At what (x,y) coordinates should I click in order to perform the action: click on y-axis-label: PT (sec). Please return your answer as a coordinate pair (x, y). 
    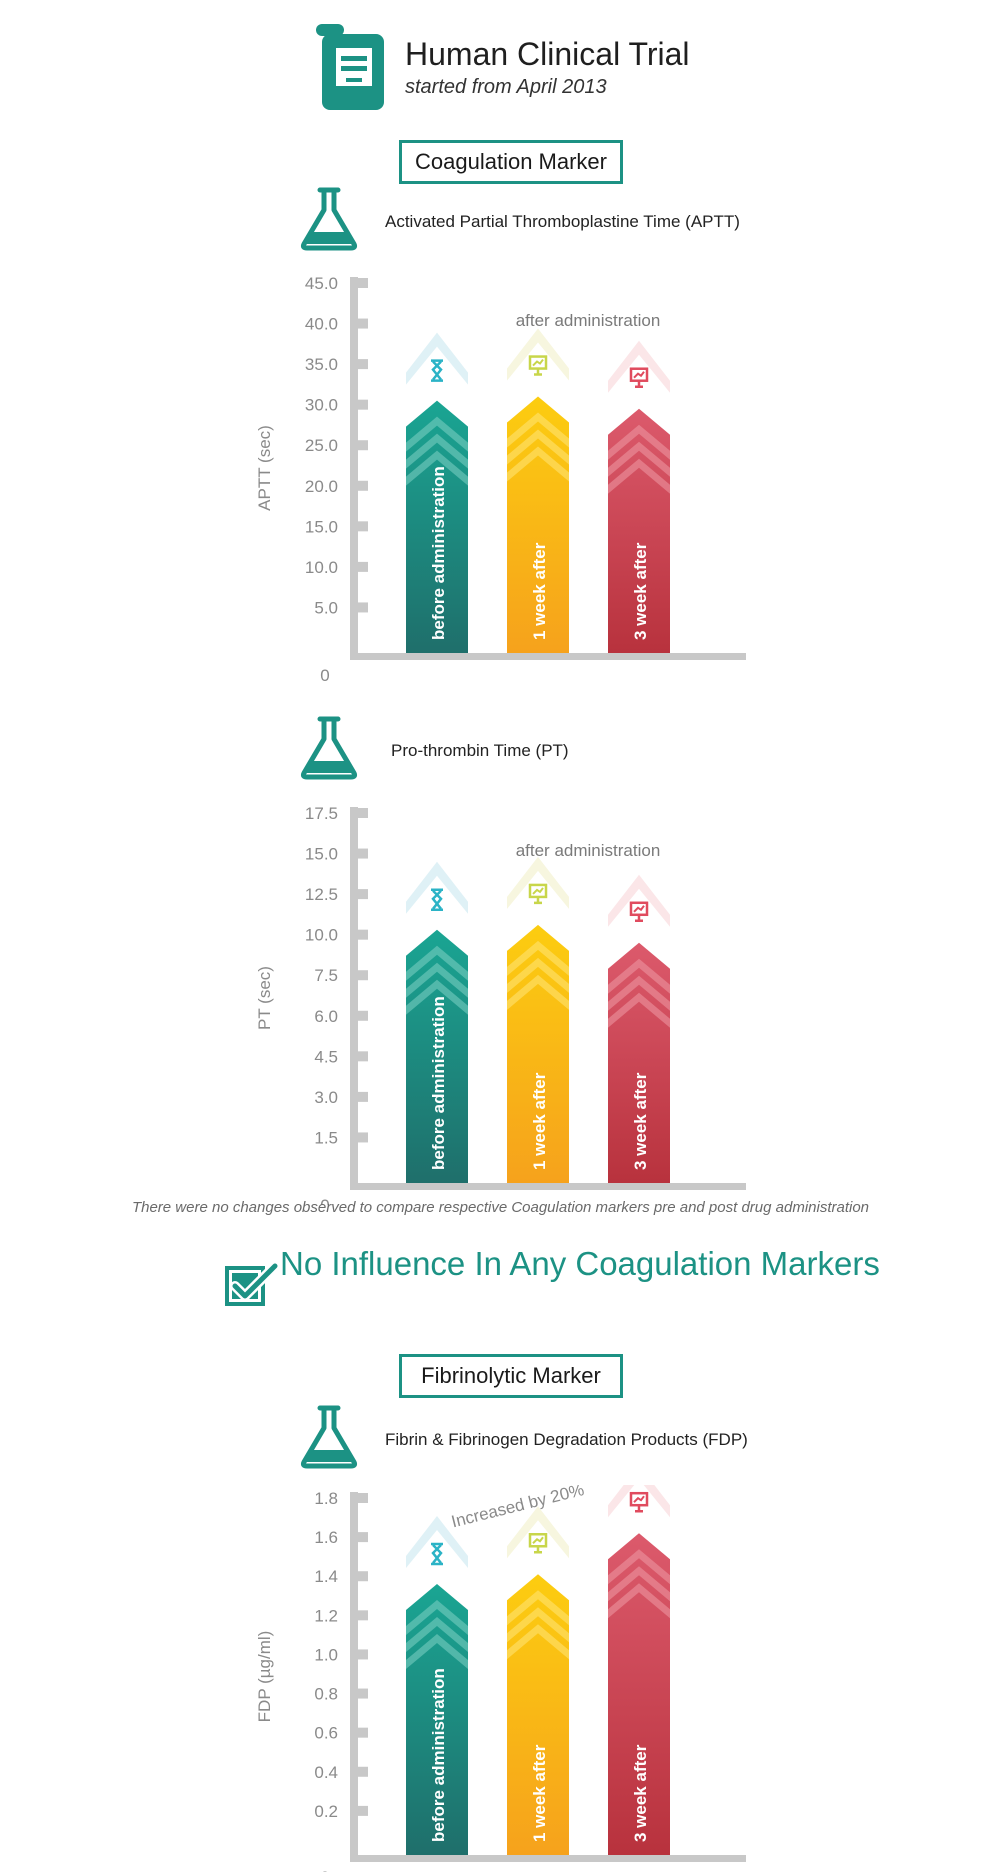
    Looking at the image, I should click on (264, 998).